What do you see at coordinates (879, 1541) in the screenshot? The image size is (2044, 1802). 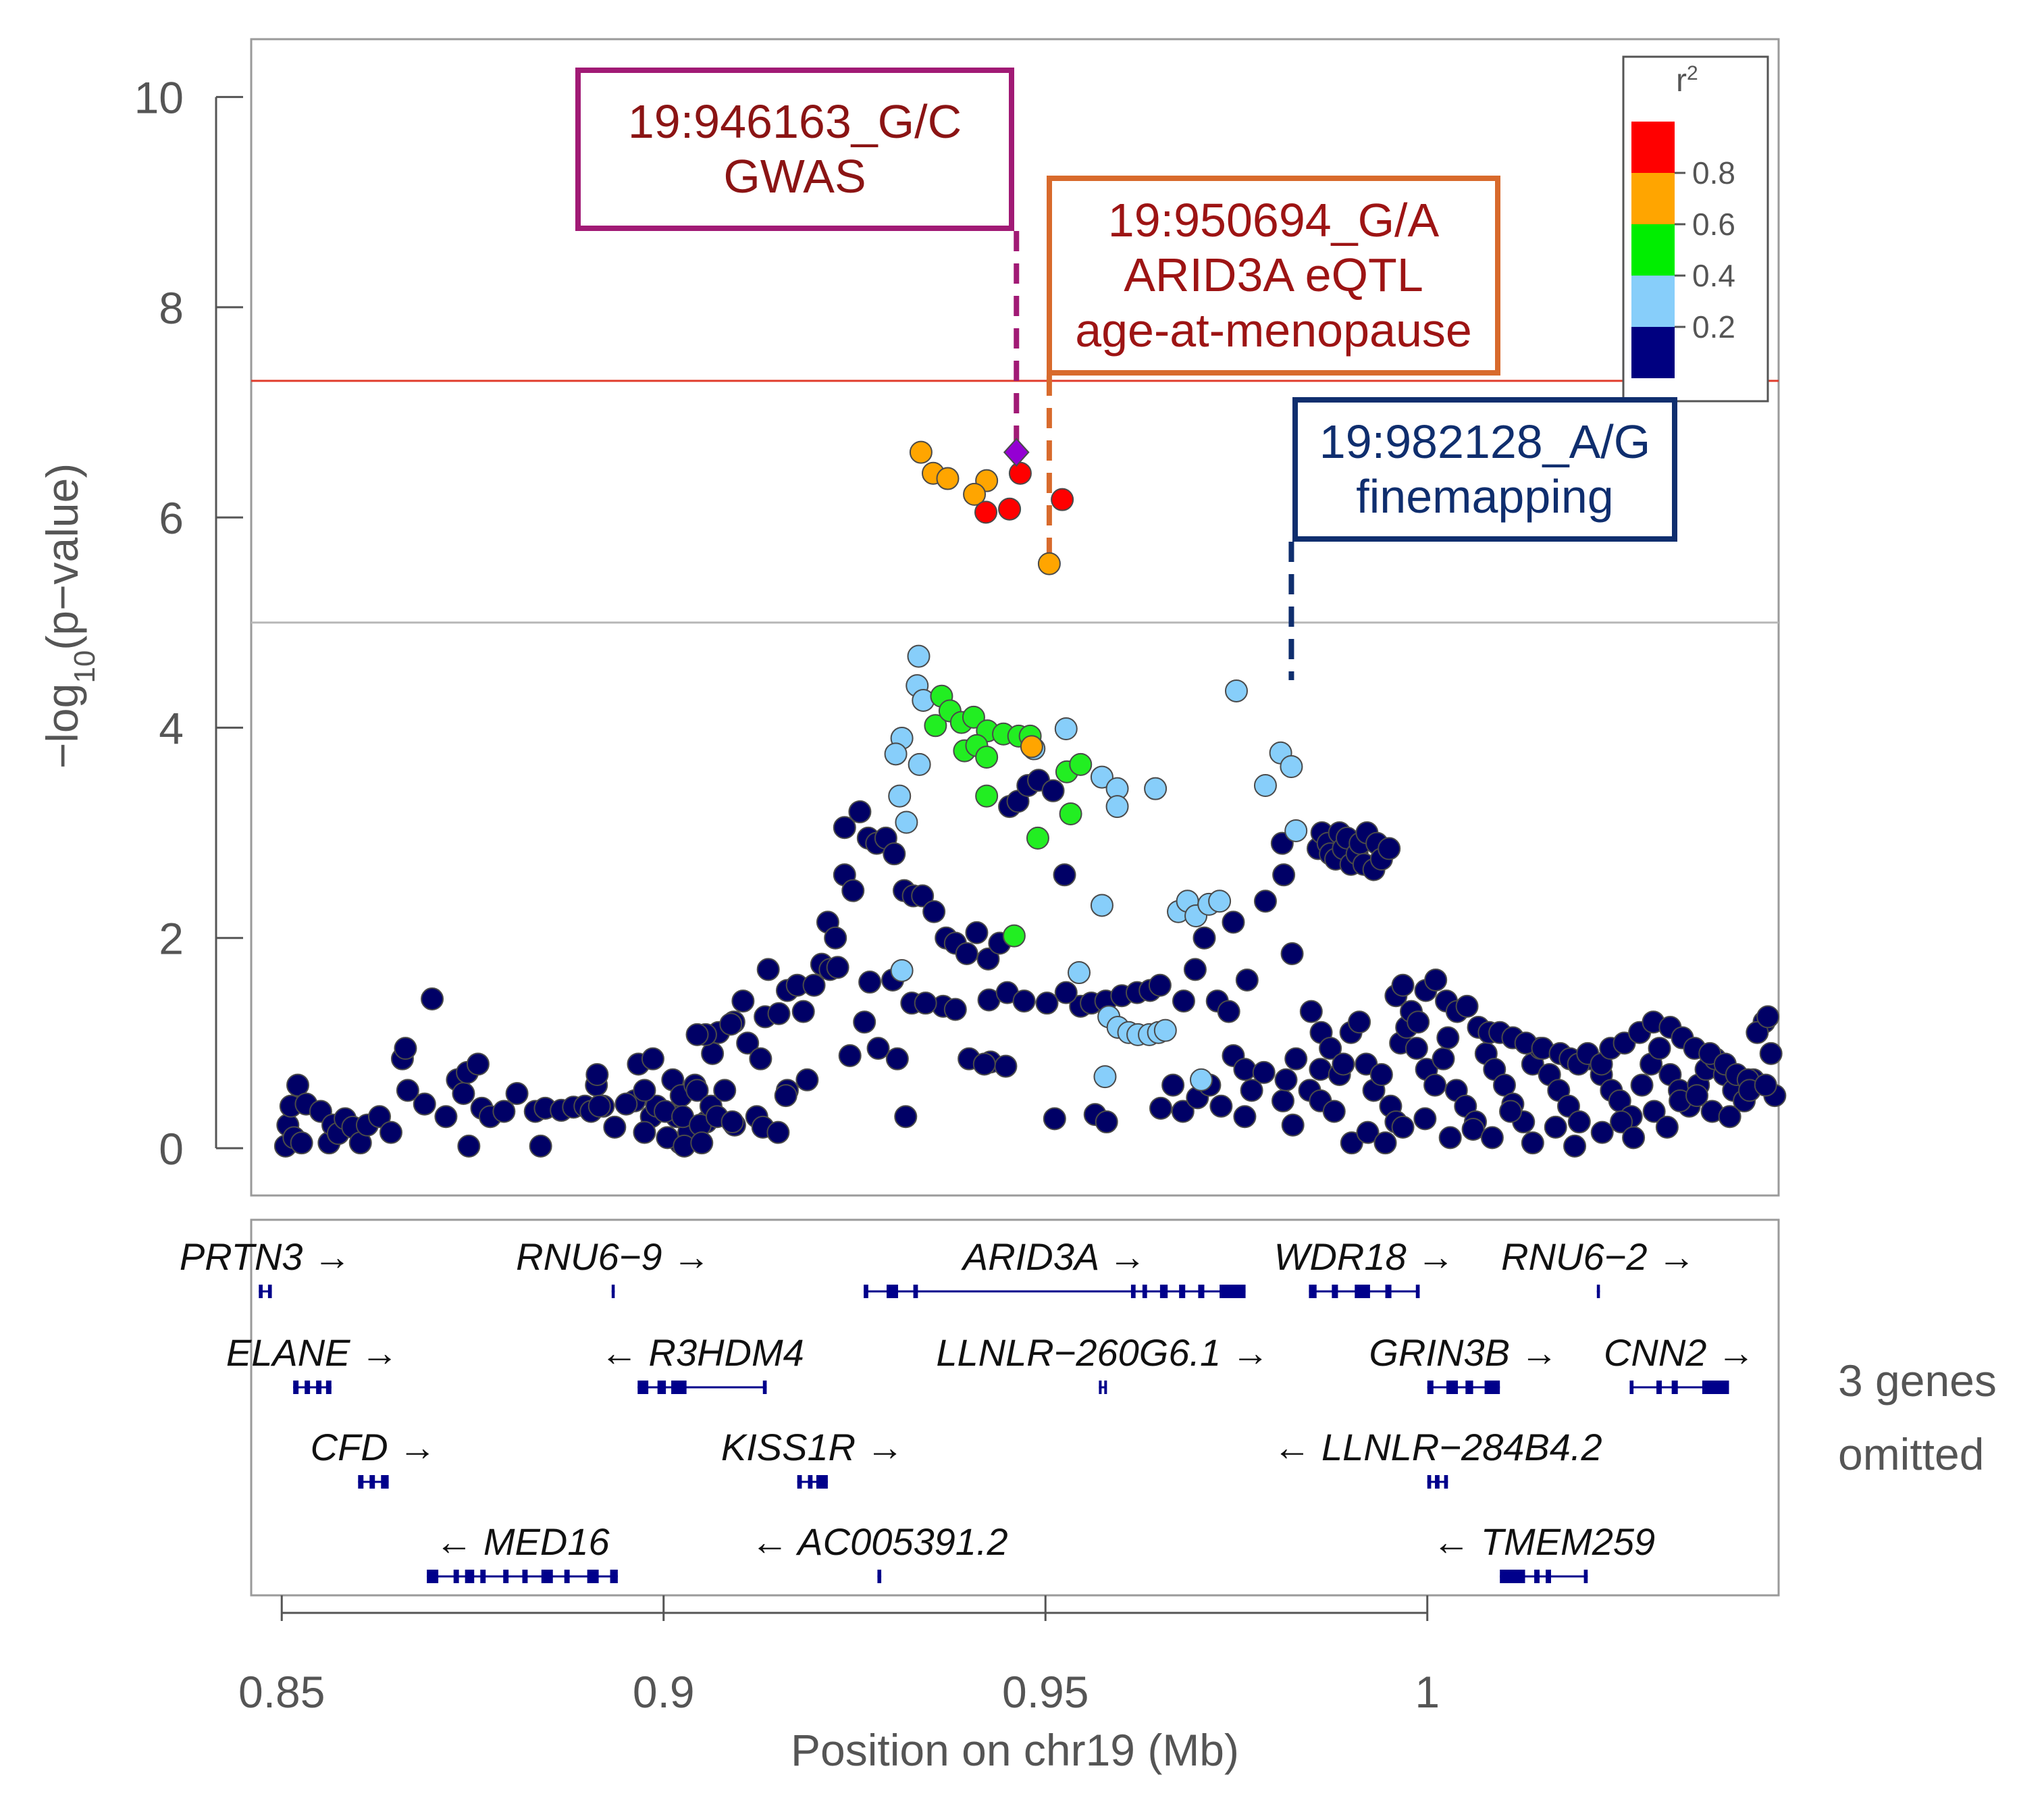 I see `gene-label: ← AC005391.2` at bounding box center [879, 1541].